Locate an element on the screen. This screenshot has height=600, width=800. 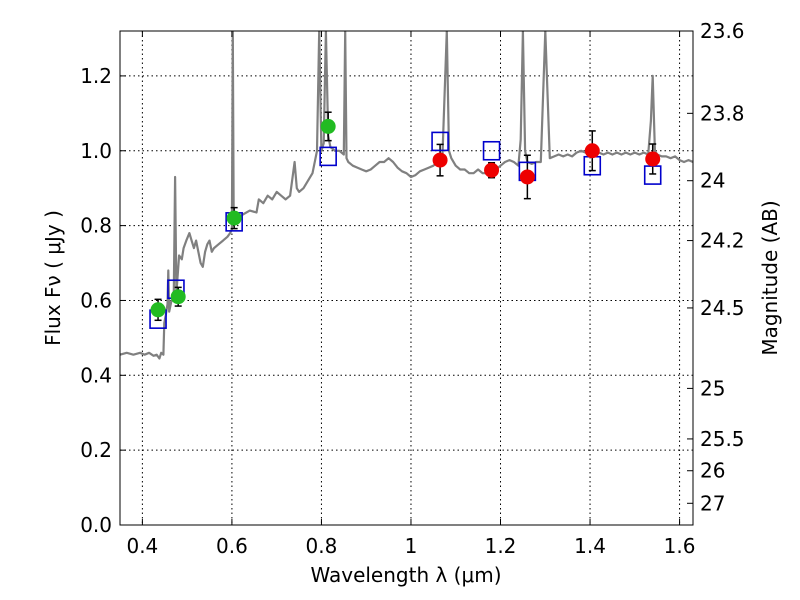
x-axis-title: Wavelength λ (μm) is located at coordinates (405, 575).